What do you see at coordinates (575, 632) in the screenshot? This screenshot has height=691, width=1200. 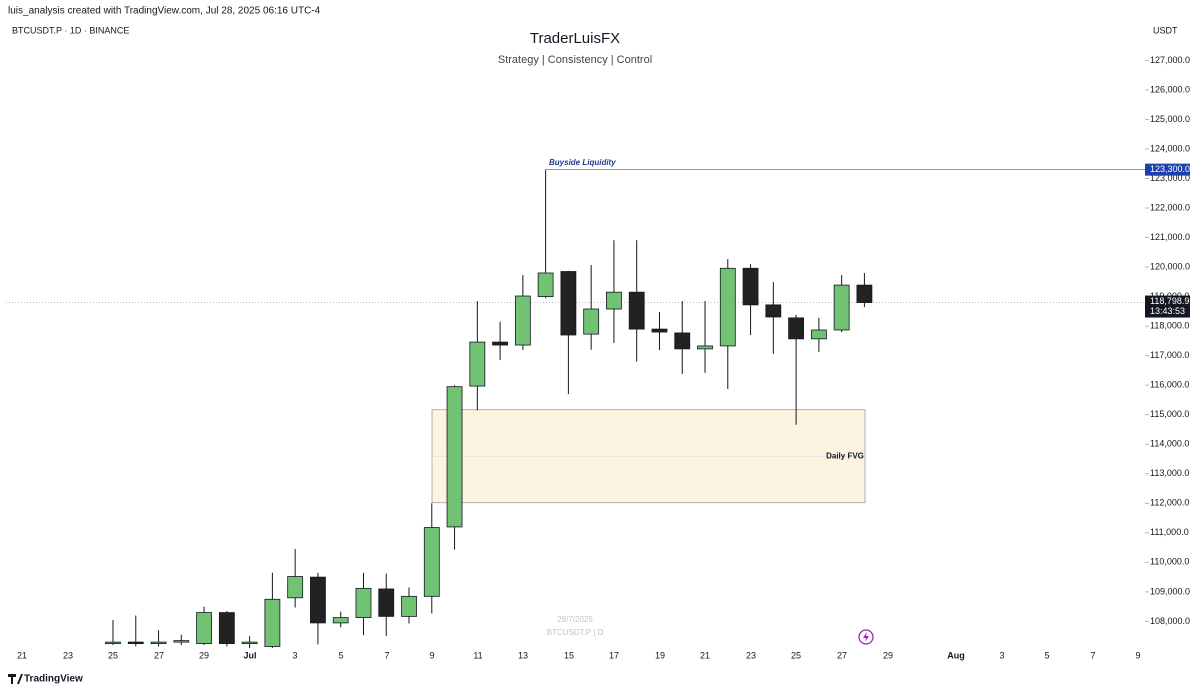 I see `watermark-symbol: BTCUSDT.P | D` at bounding box center [575, 632].